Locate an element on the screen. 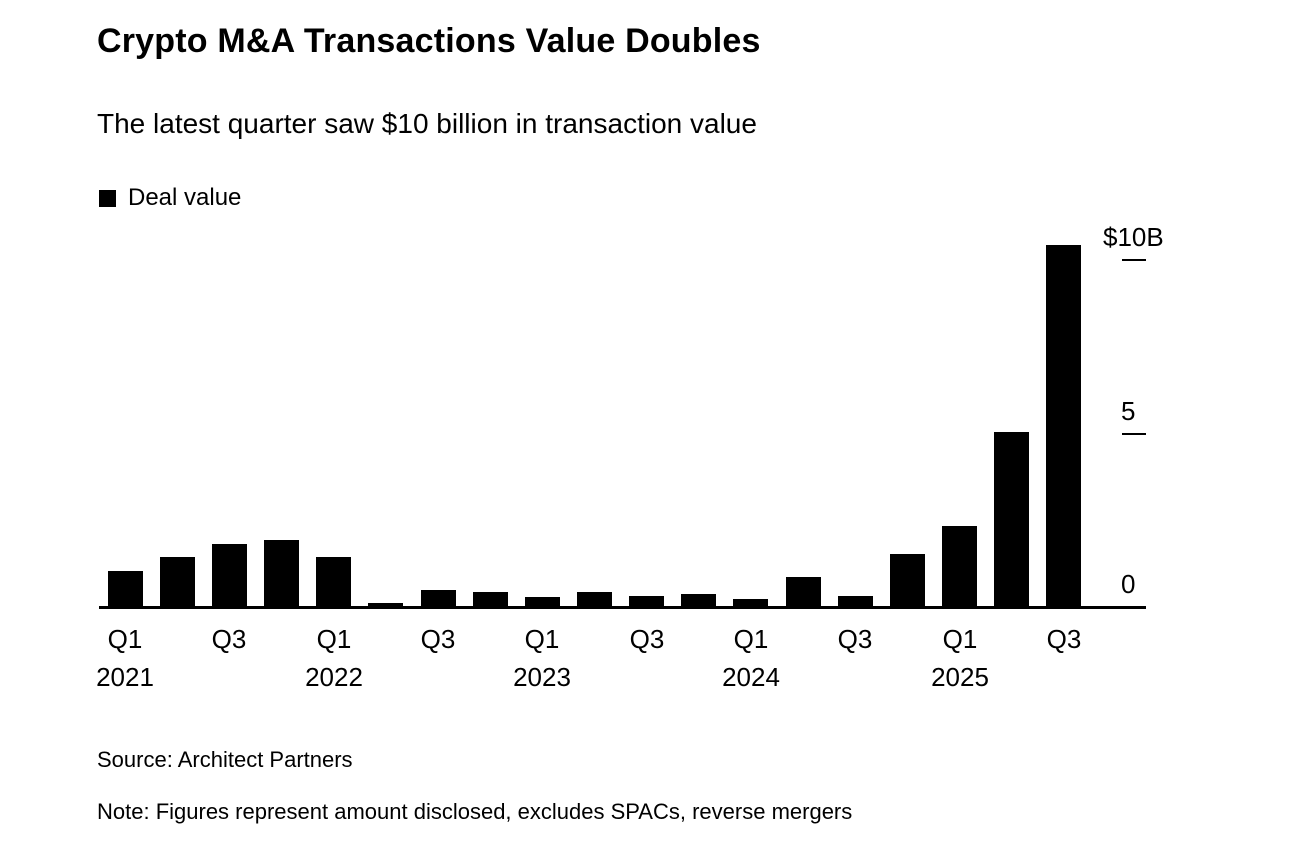  x-year-label: 2022 is located at coordinates (334, 677).